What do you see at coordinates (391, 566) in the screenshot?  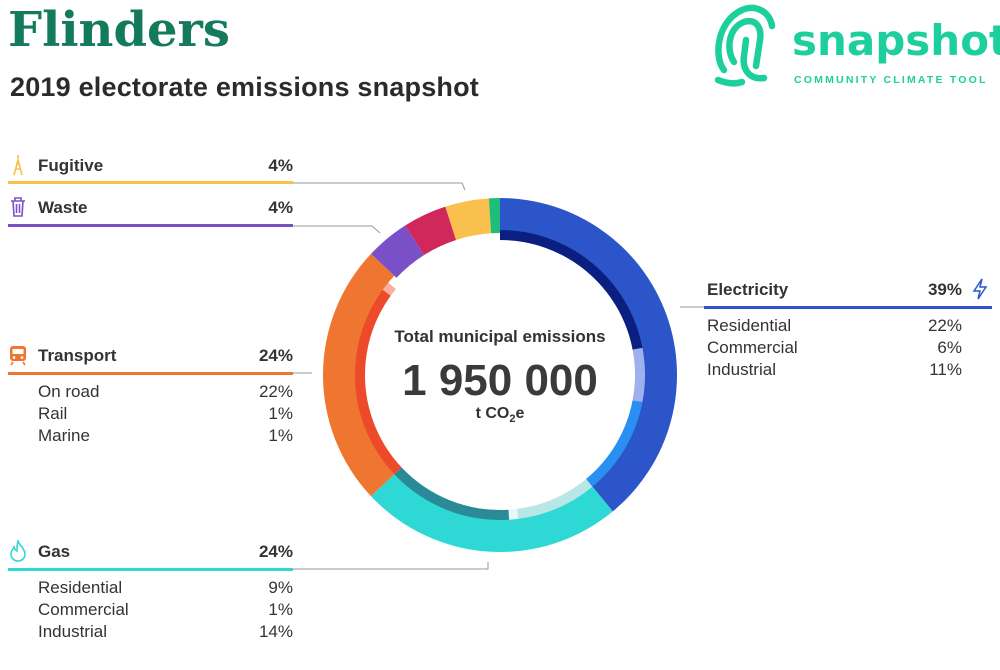 I see `gas-leader-line` at bounding box center [391, 566].